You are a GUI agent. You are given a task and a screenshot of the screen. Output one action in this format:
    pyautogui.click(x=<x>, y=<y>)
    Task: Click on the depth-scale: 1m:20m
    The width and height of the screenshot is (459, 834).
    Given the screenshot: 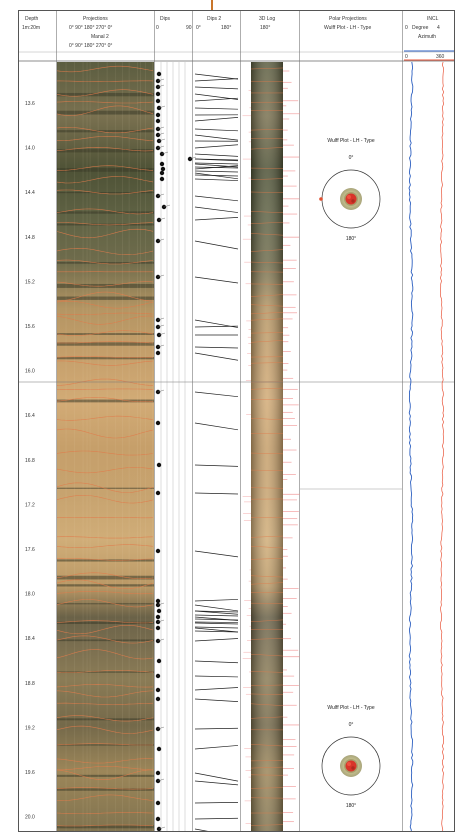 What is the action you would take?
    pyautogui.click(x=31, y=28)
    